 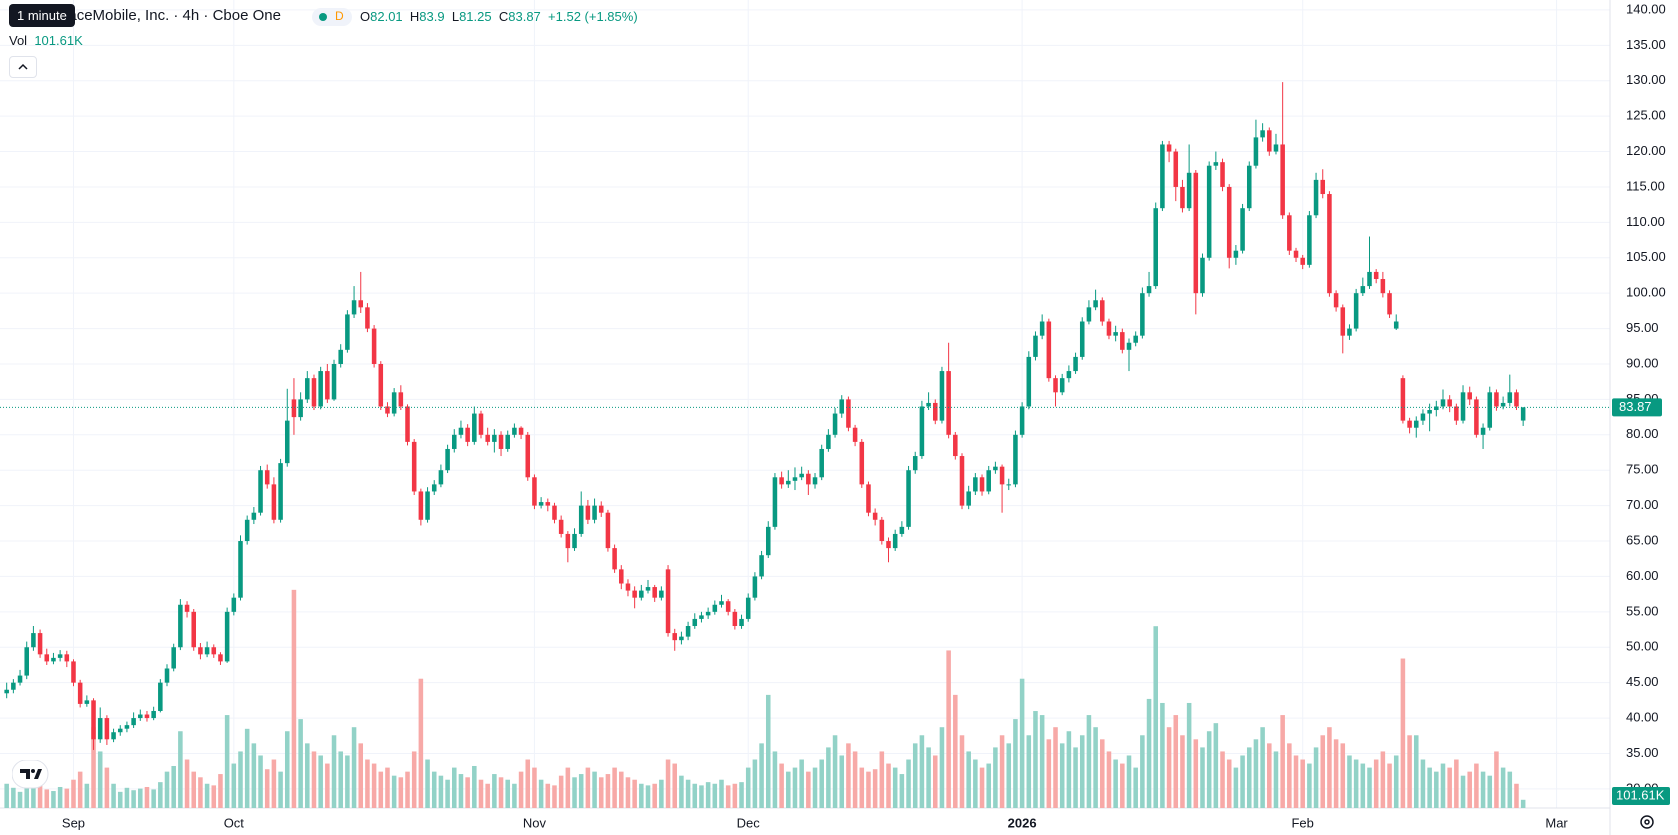 I want to click on y-tick-label: 140.00, so click(x=1646, y=8).